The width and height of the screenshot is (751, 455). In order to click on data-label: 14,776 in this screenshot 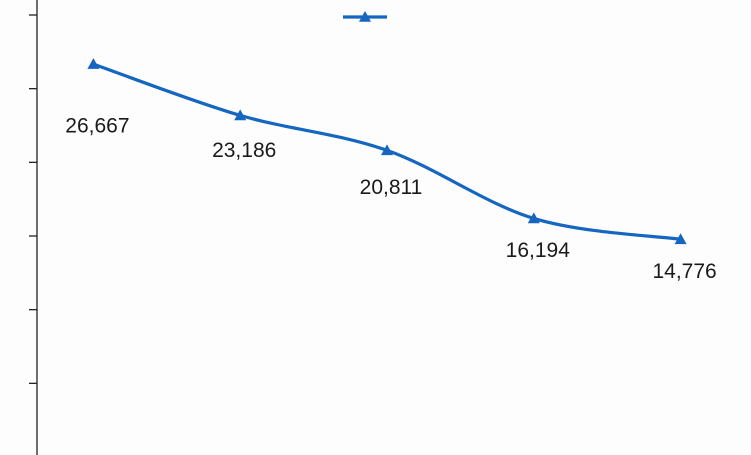, I will do `click(684, 271)`.